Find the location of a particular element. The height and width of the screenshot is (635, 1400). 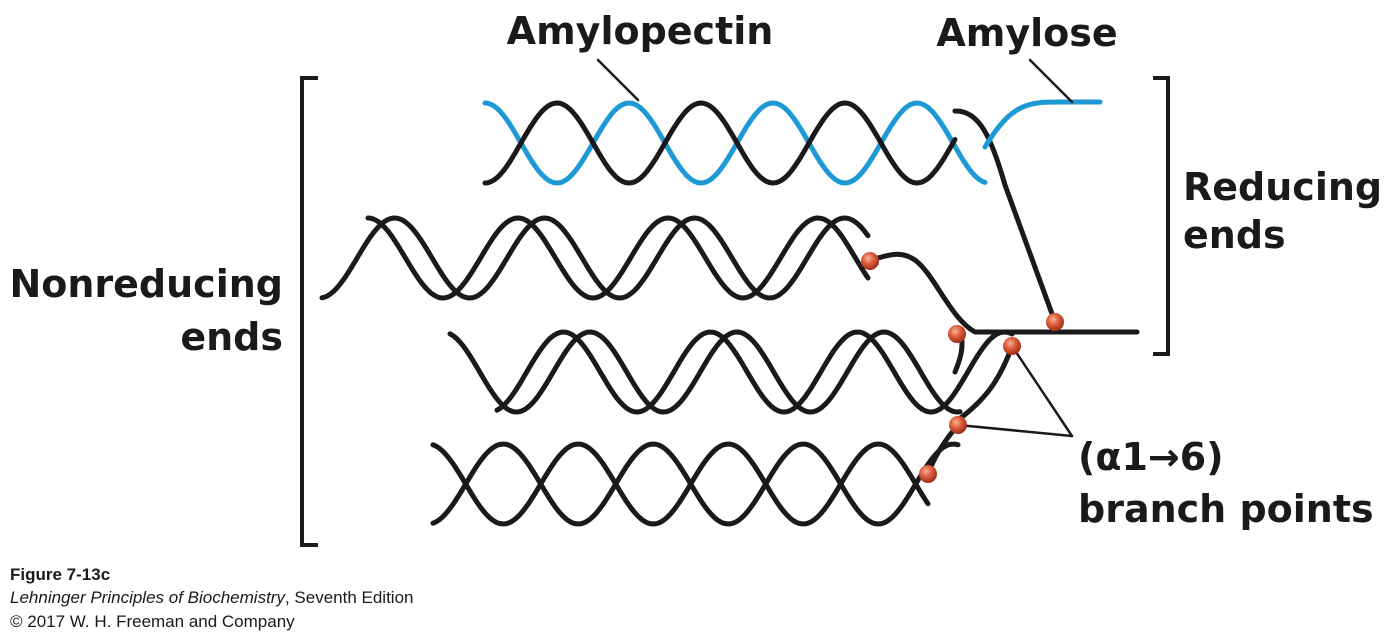

amylopectin-strand-row3-b is located at coordinates (754, 372).